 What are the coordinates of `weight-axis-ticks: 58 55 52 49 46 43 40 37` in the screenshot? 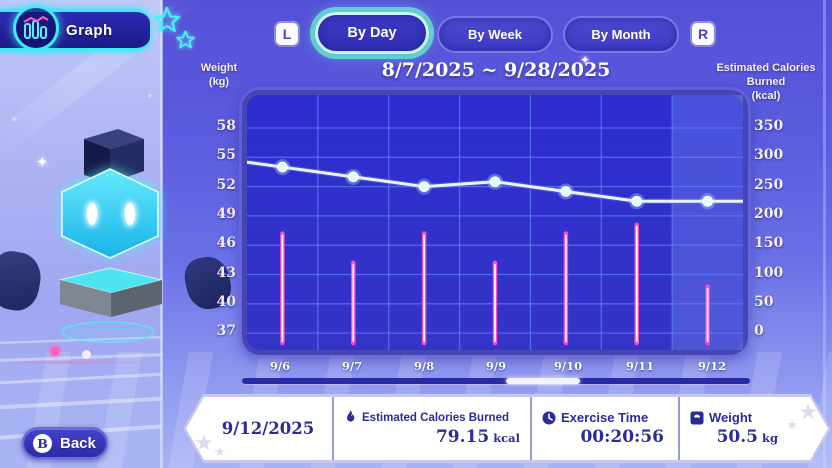 It's located at (212, 225).